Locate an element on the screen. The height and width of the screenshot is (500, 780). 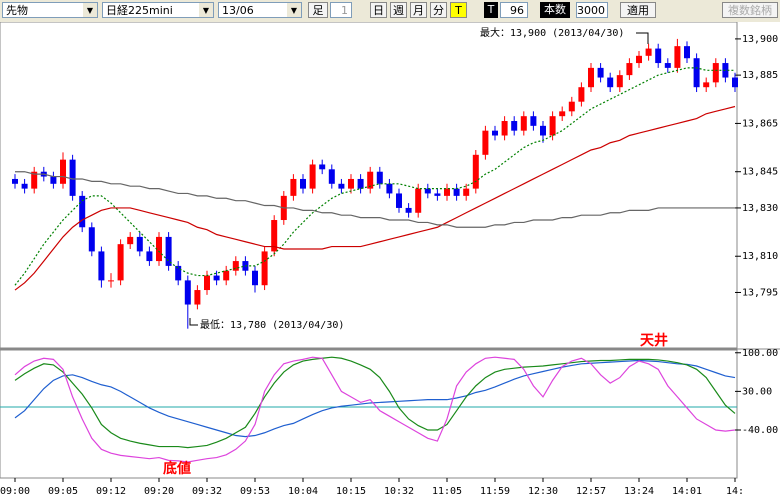
x-tick-label: 14: is located at coordinates (735, 491).